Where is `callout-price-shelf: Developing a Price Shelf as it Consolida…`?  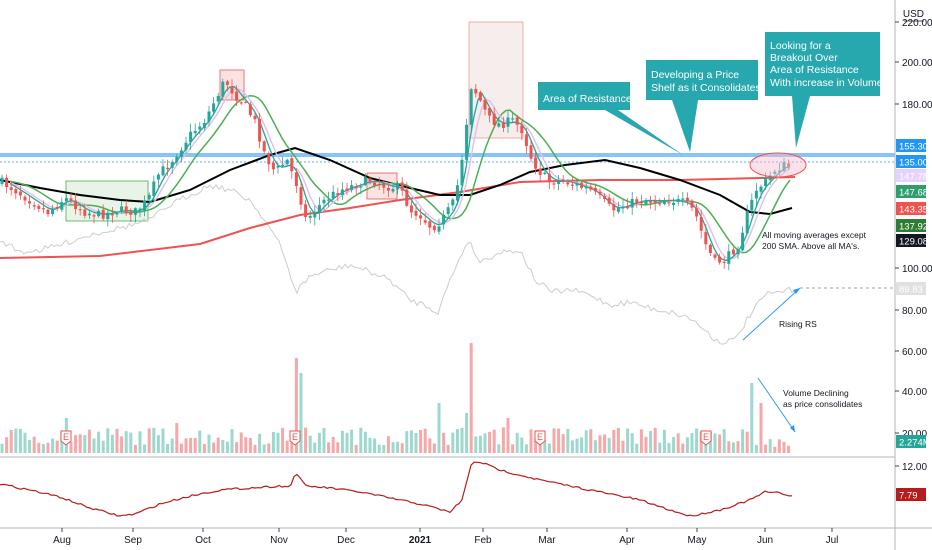
callout-price-shelf: Developing a Price Shelf as it Consolida… is located at coordinates (703, 106).